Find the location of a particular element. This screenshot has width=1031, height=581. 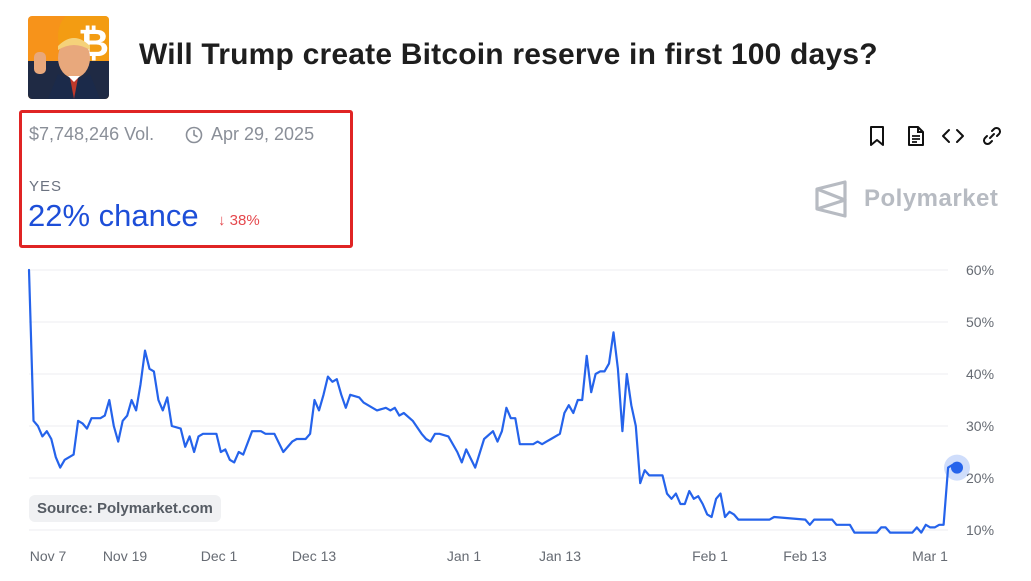

current-point is located at coordinates (957, 467).